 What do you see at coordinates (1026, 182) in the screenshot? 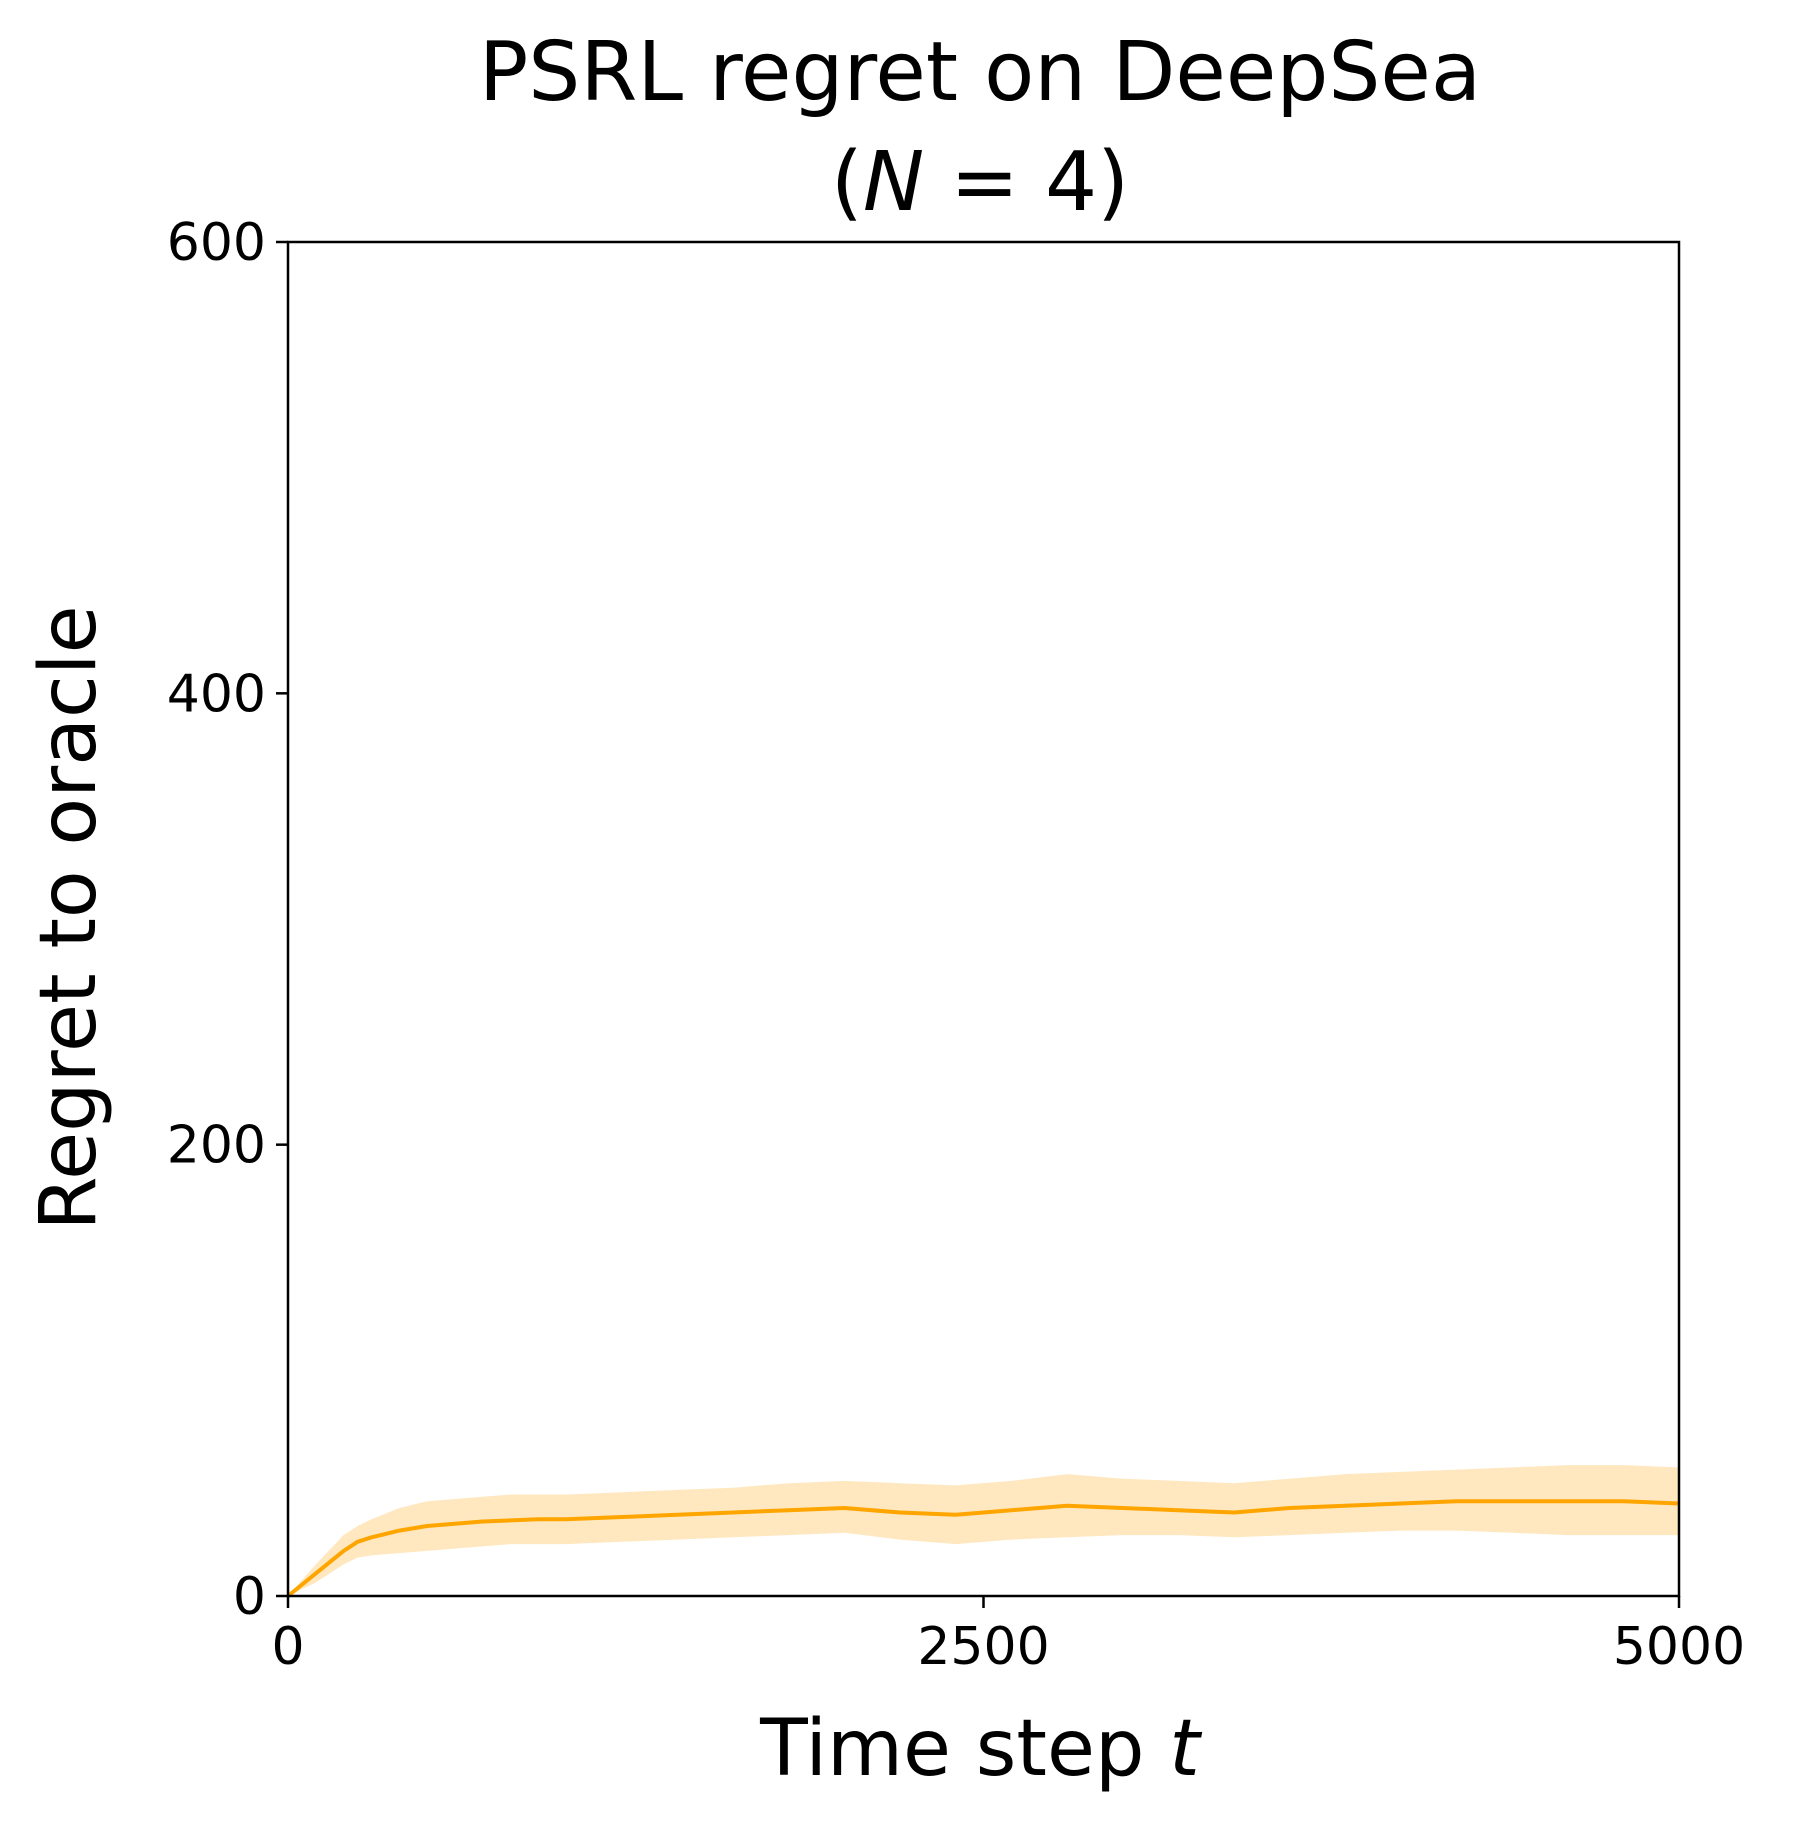
I see `title-rest: = 4)` at bounding box center [1026, 182].